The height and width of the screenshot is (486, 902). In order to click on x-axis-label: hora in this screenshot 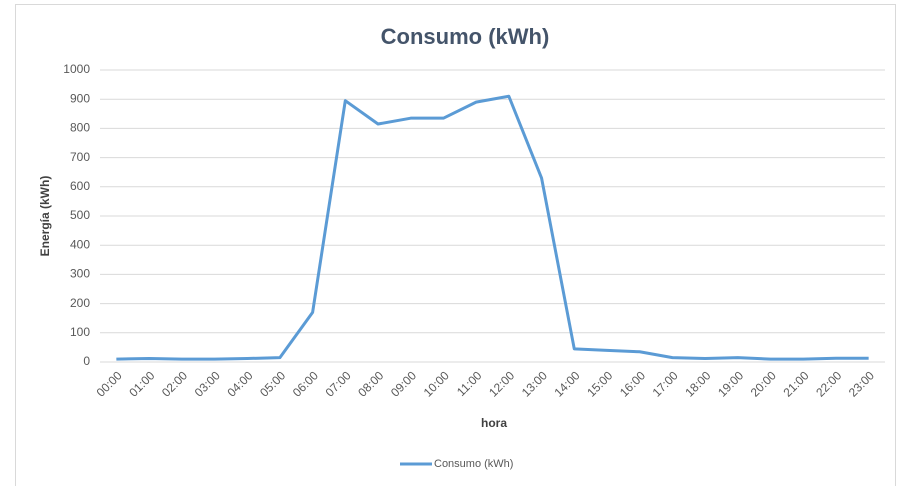, I will do `click(494, 423)`.